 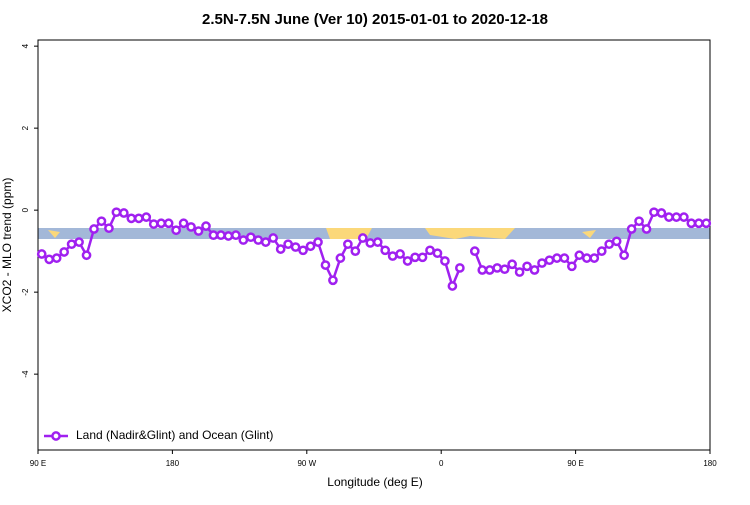 I want to click on x-tick-label: 90 E, so click(x=575, y=463).